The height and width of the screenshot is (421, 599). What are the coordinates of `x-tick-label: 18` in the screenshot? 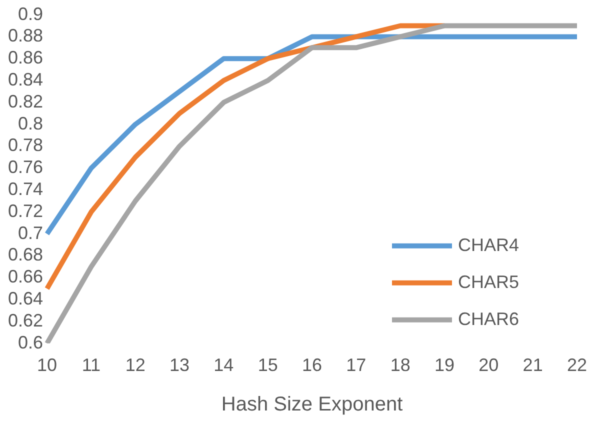 It's located at (400, 365).